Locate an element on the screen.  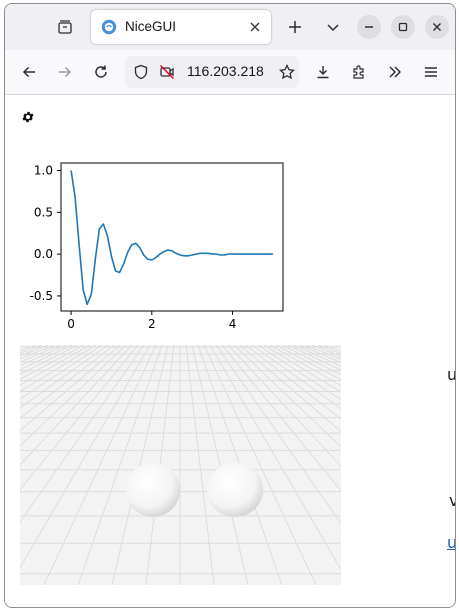
side-link: u is located at coordinates (451, 542).